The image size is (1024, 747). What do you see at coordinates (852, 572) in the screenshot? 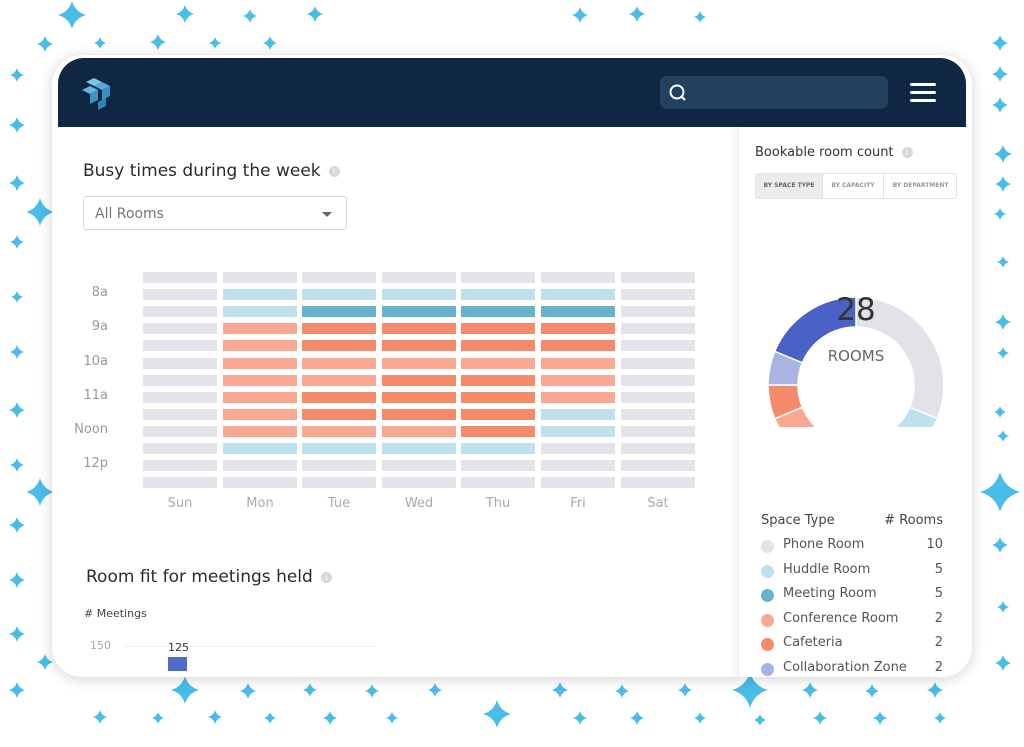
I see `legend-item: Huddle Room 5` at bounding box center [852, 572].